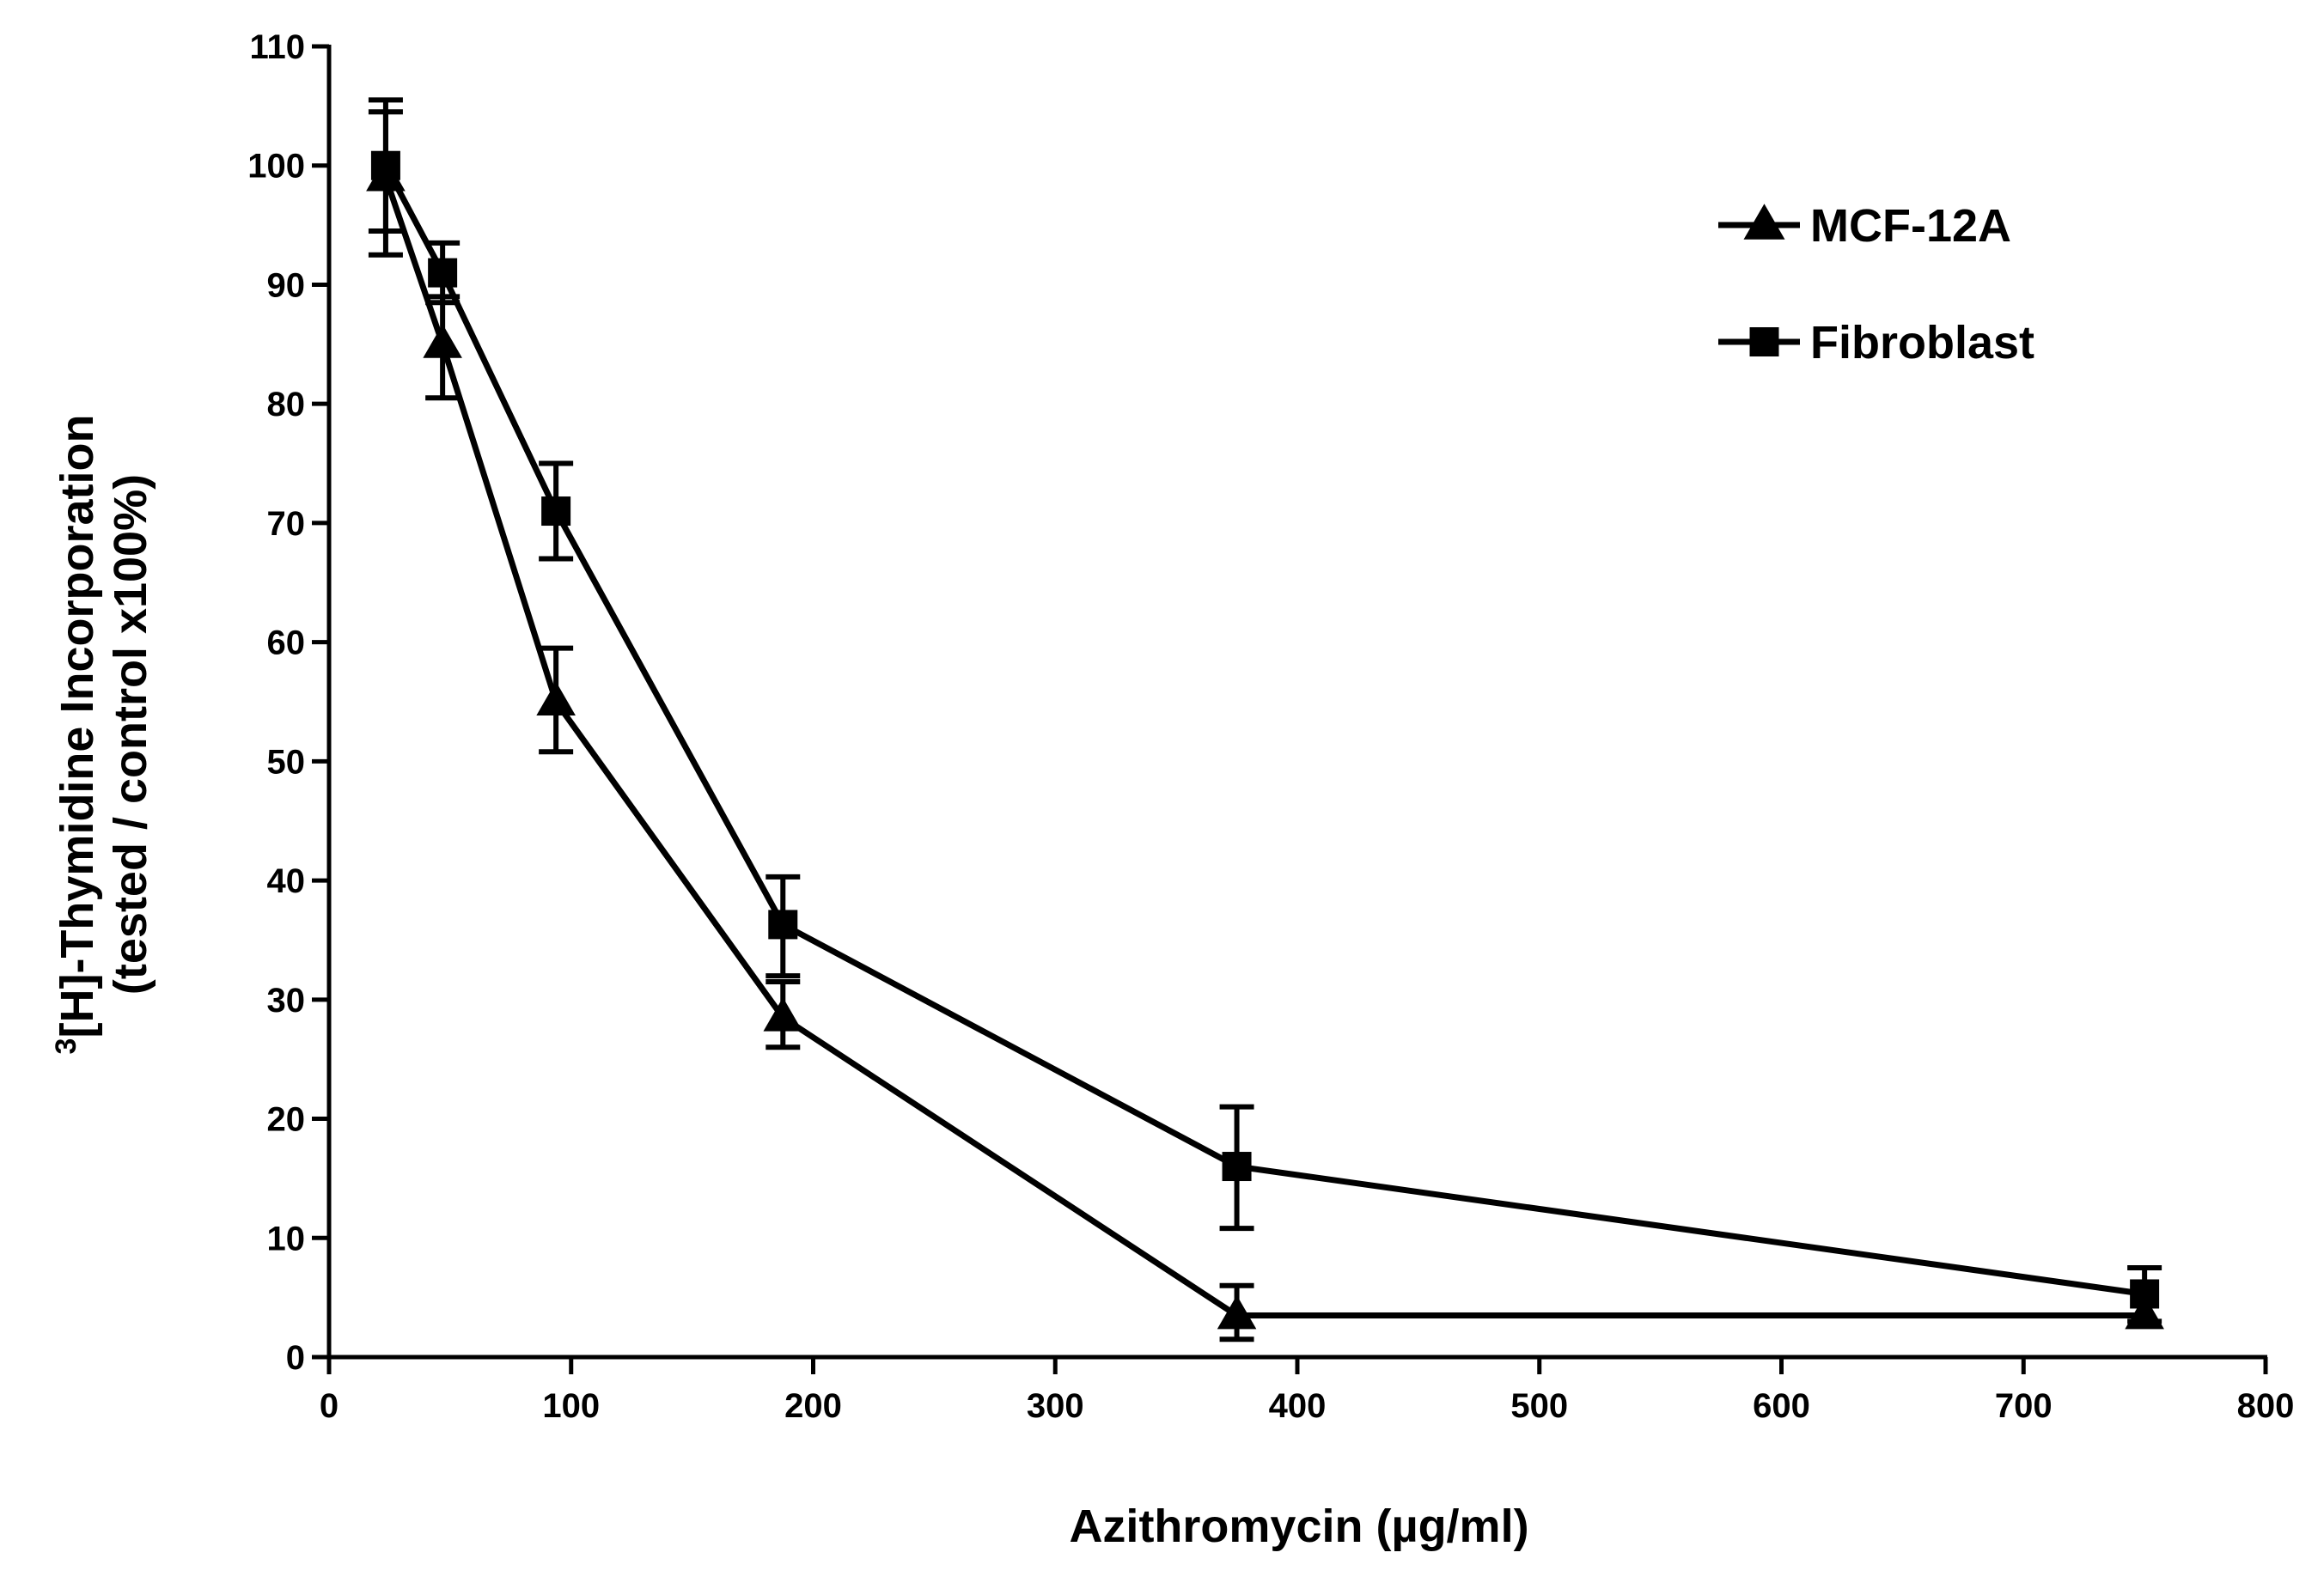 Image resolution: width=2324 pixels, height=1583 pixels. What do you see at coordinates (286, 643) in the screenshot?
I see `y-tick-label: 60` at bounding box center [286, 643].